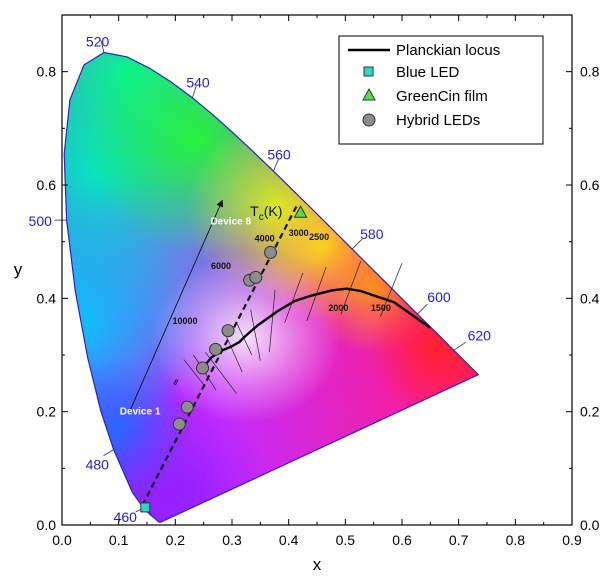  I want to click on legend-hybrid-label: Hybrid LEDs, so click(438, 120).